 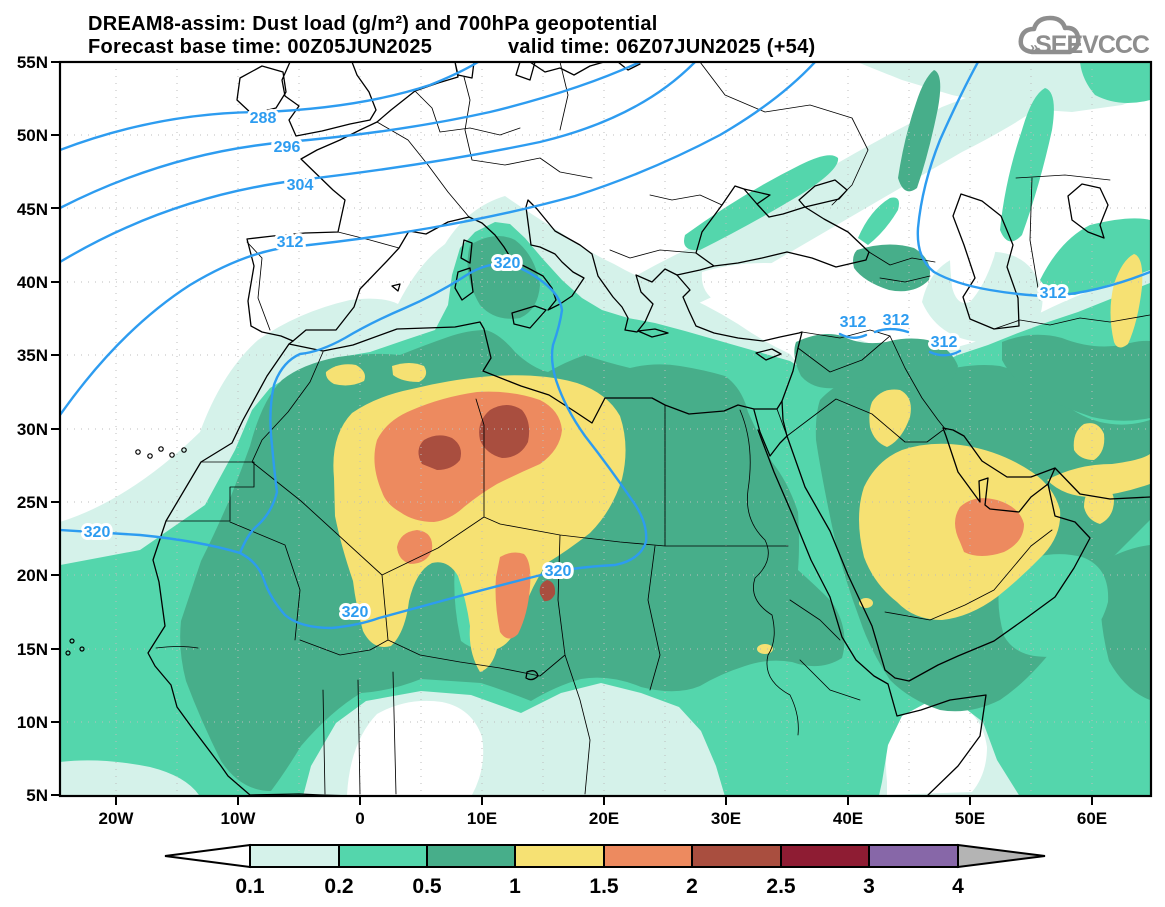 I want to click on island-dots, so click(x=126, y=551).